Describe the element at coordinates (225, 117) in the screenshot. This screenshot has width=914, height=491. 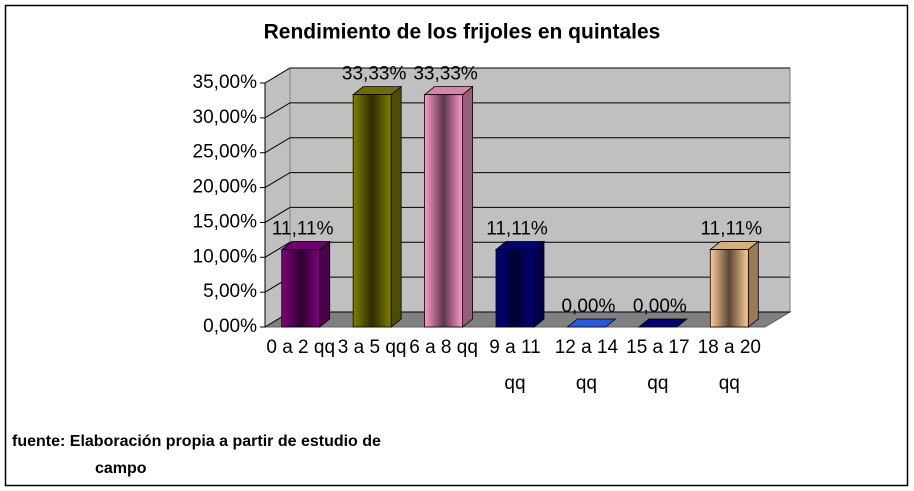
I see `y-tick-label: 30,00%` at that location.